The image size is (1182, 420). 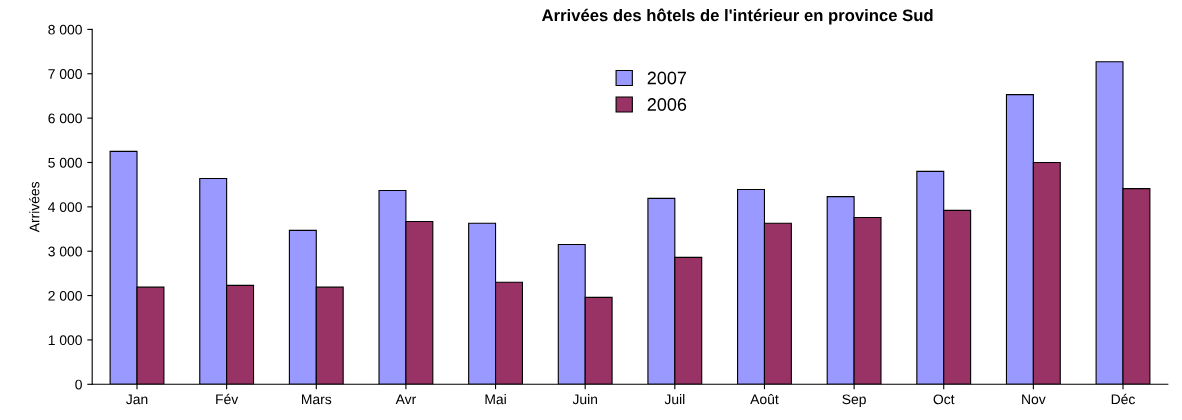 I want to click on legend-label: 2006, so click(x=667, y=104).